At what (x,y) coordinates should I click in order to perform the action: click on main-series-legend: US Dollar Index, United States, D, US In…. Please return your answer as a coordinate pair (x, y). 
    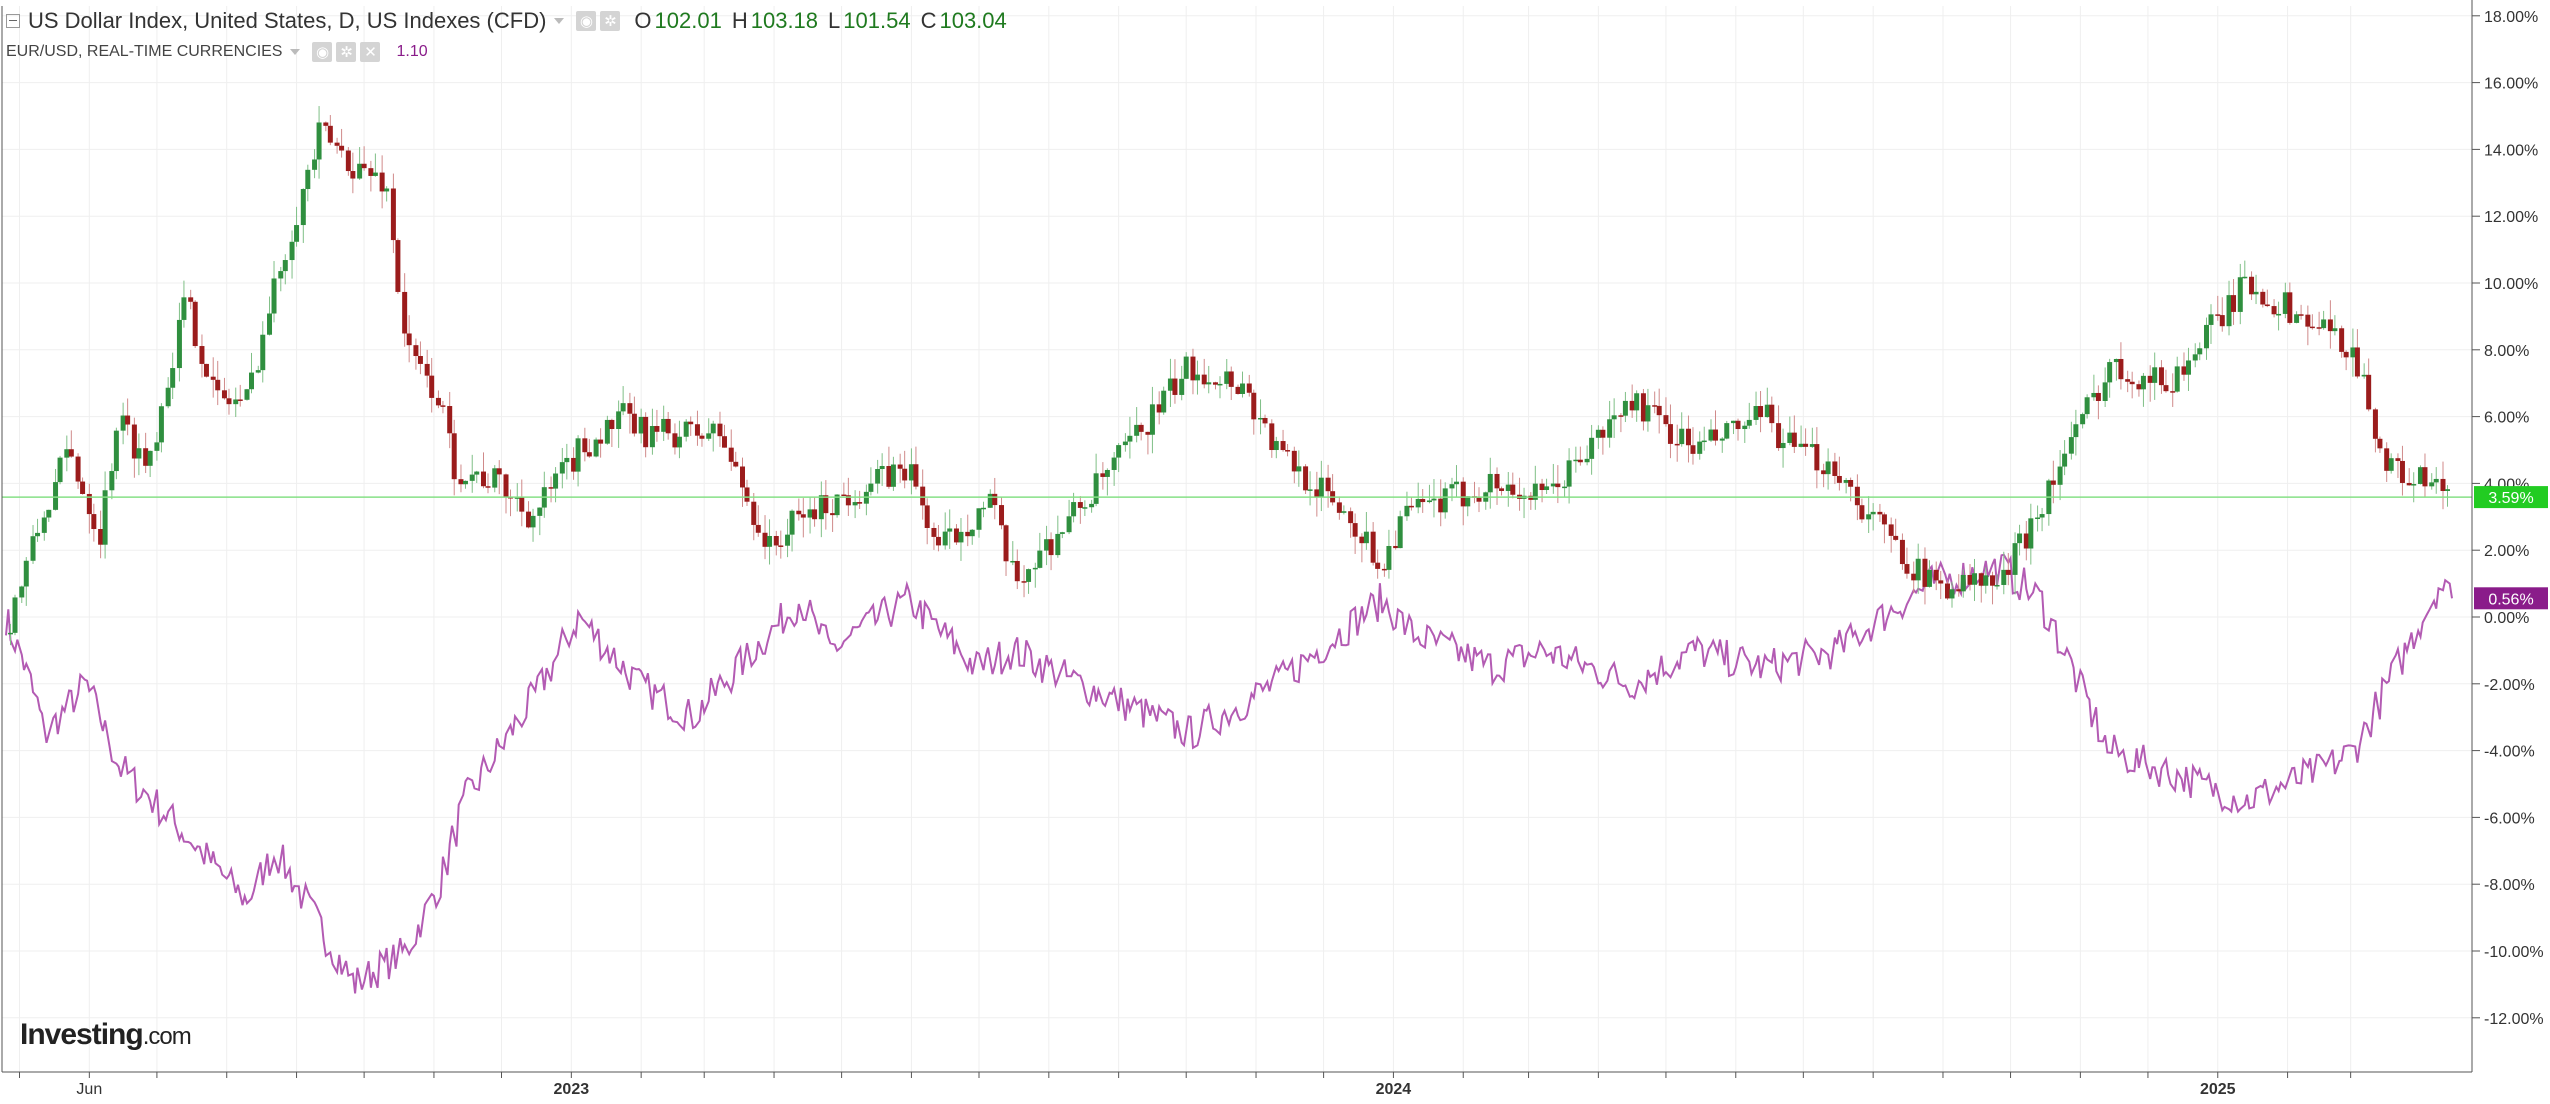
    Looking at the image, I should click on (506, 21).